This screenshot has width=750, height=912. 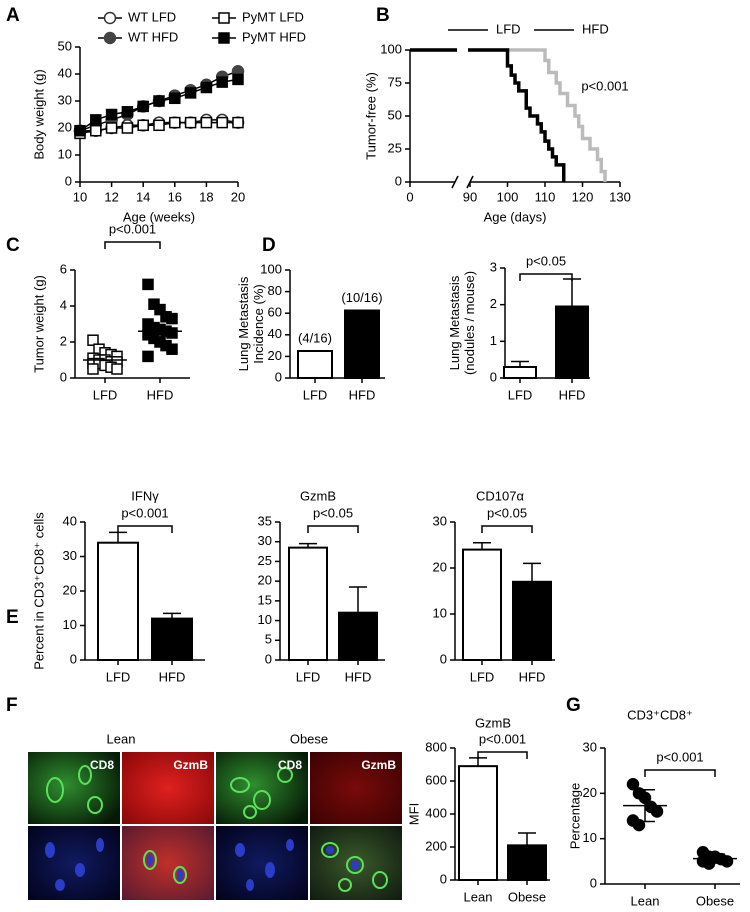 I want to click on y-tick-label: 50, so click(x=65, y=45).